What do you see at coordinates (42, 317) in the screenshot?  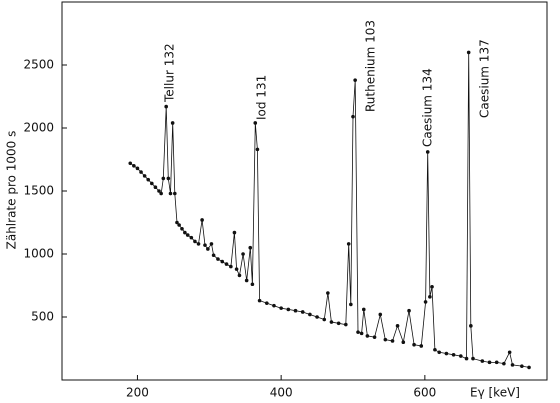 I see `y-tick-label: 500` at bounding box center [42, 317].